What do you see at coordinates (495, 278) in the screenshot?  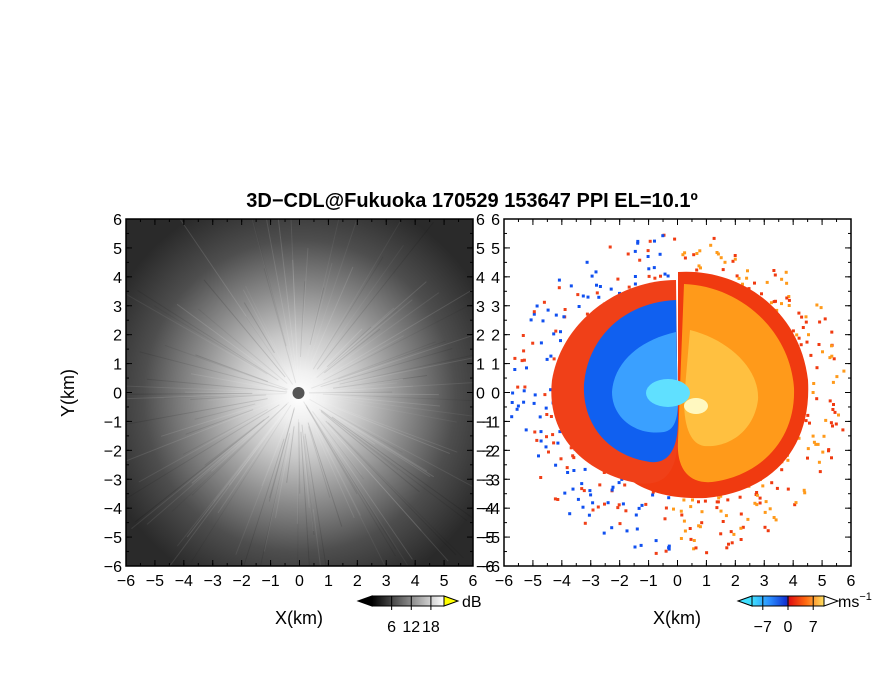 I see `y-tick-label: 4` at bounding box center [495, 278].